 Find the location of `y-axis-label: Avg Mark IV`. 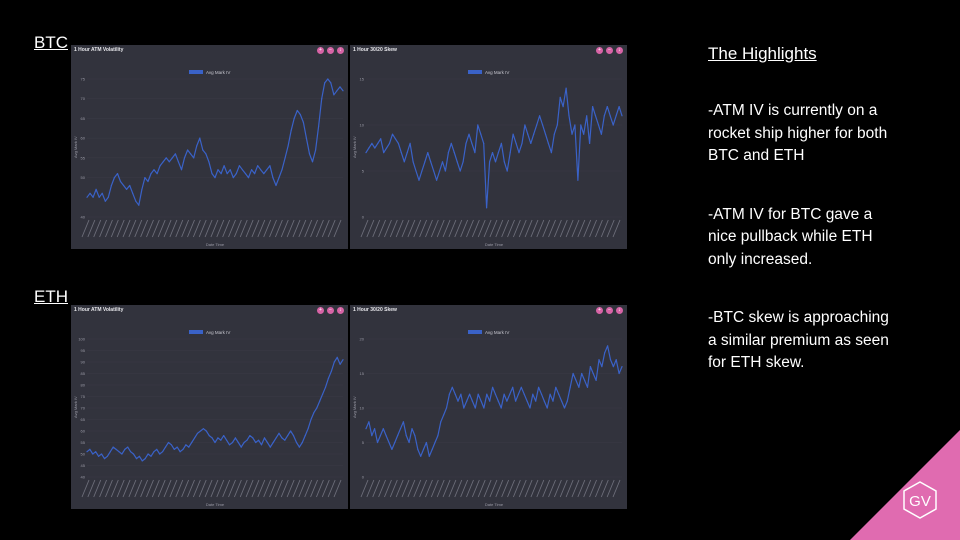

y-axis-label: Avg Mark IV is located at coordinates (354, 407).